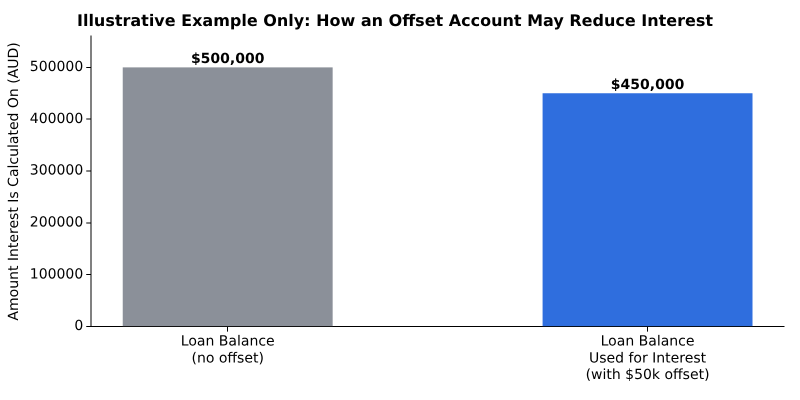 This screenshot has height=400, width=800. I want to click on y-tick-label: 300000, so click(57, 170).